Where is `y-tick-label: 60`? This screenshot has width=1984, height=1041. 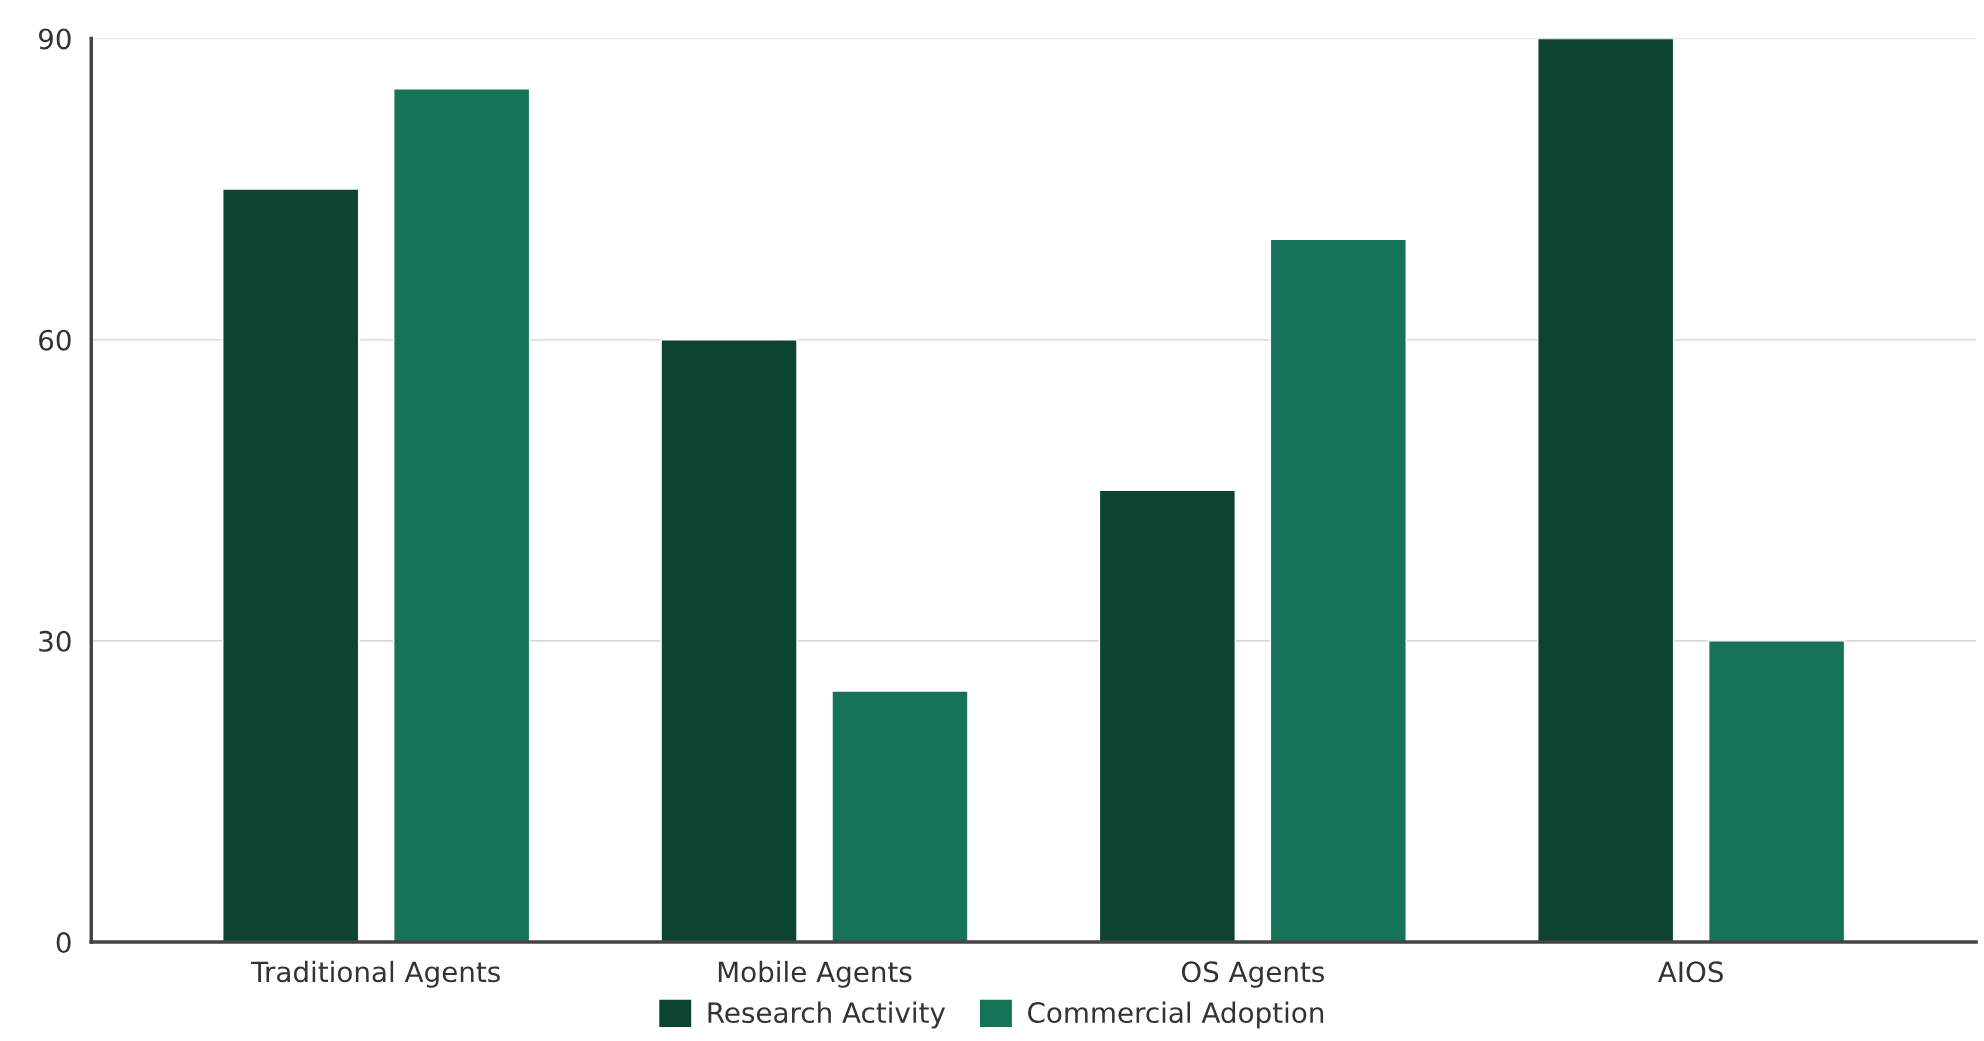 y-tick-label: 60 is located at coordinates (55, 340).